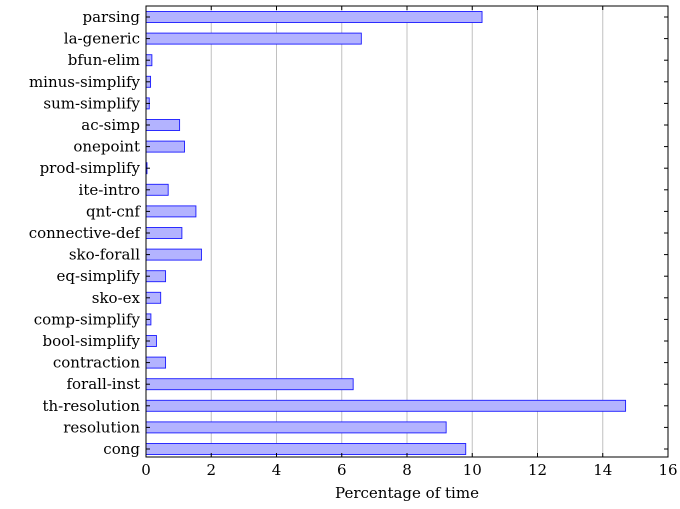 This screenshot has height=509, width=680. What do you see at coordinates (667, 470) in the screenshot?
I see `x-tick-label: 16` at bounding box center [667, 470].